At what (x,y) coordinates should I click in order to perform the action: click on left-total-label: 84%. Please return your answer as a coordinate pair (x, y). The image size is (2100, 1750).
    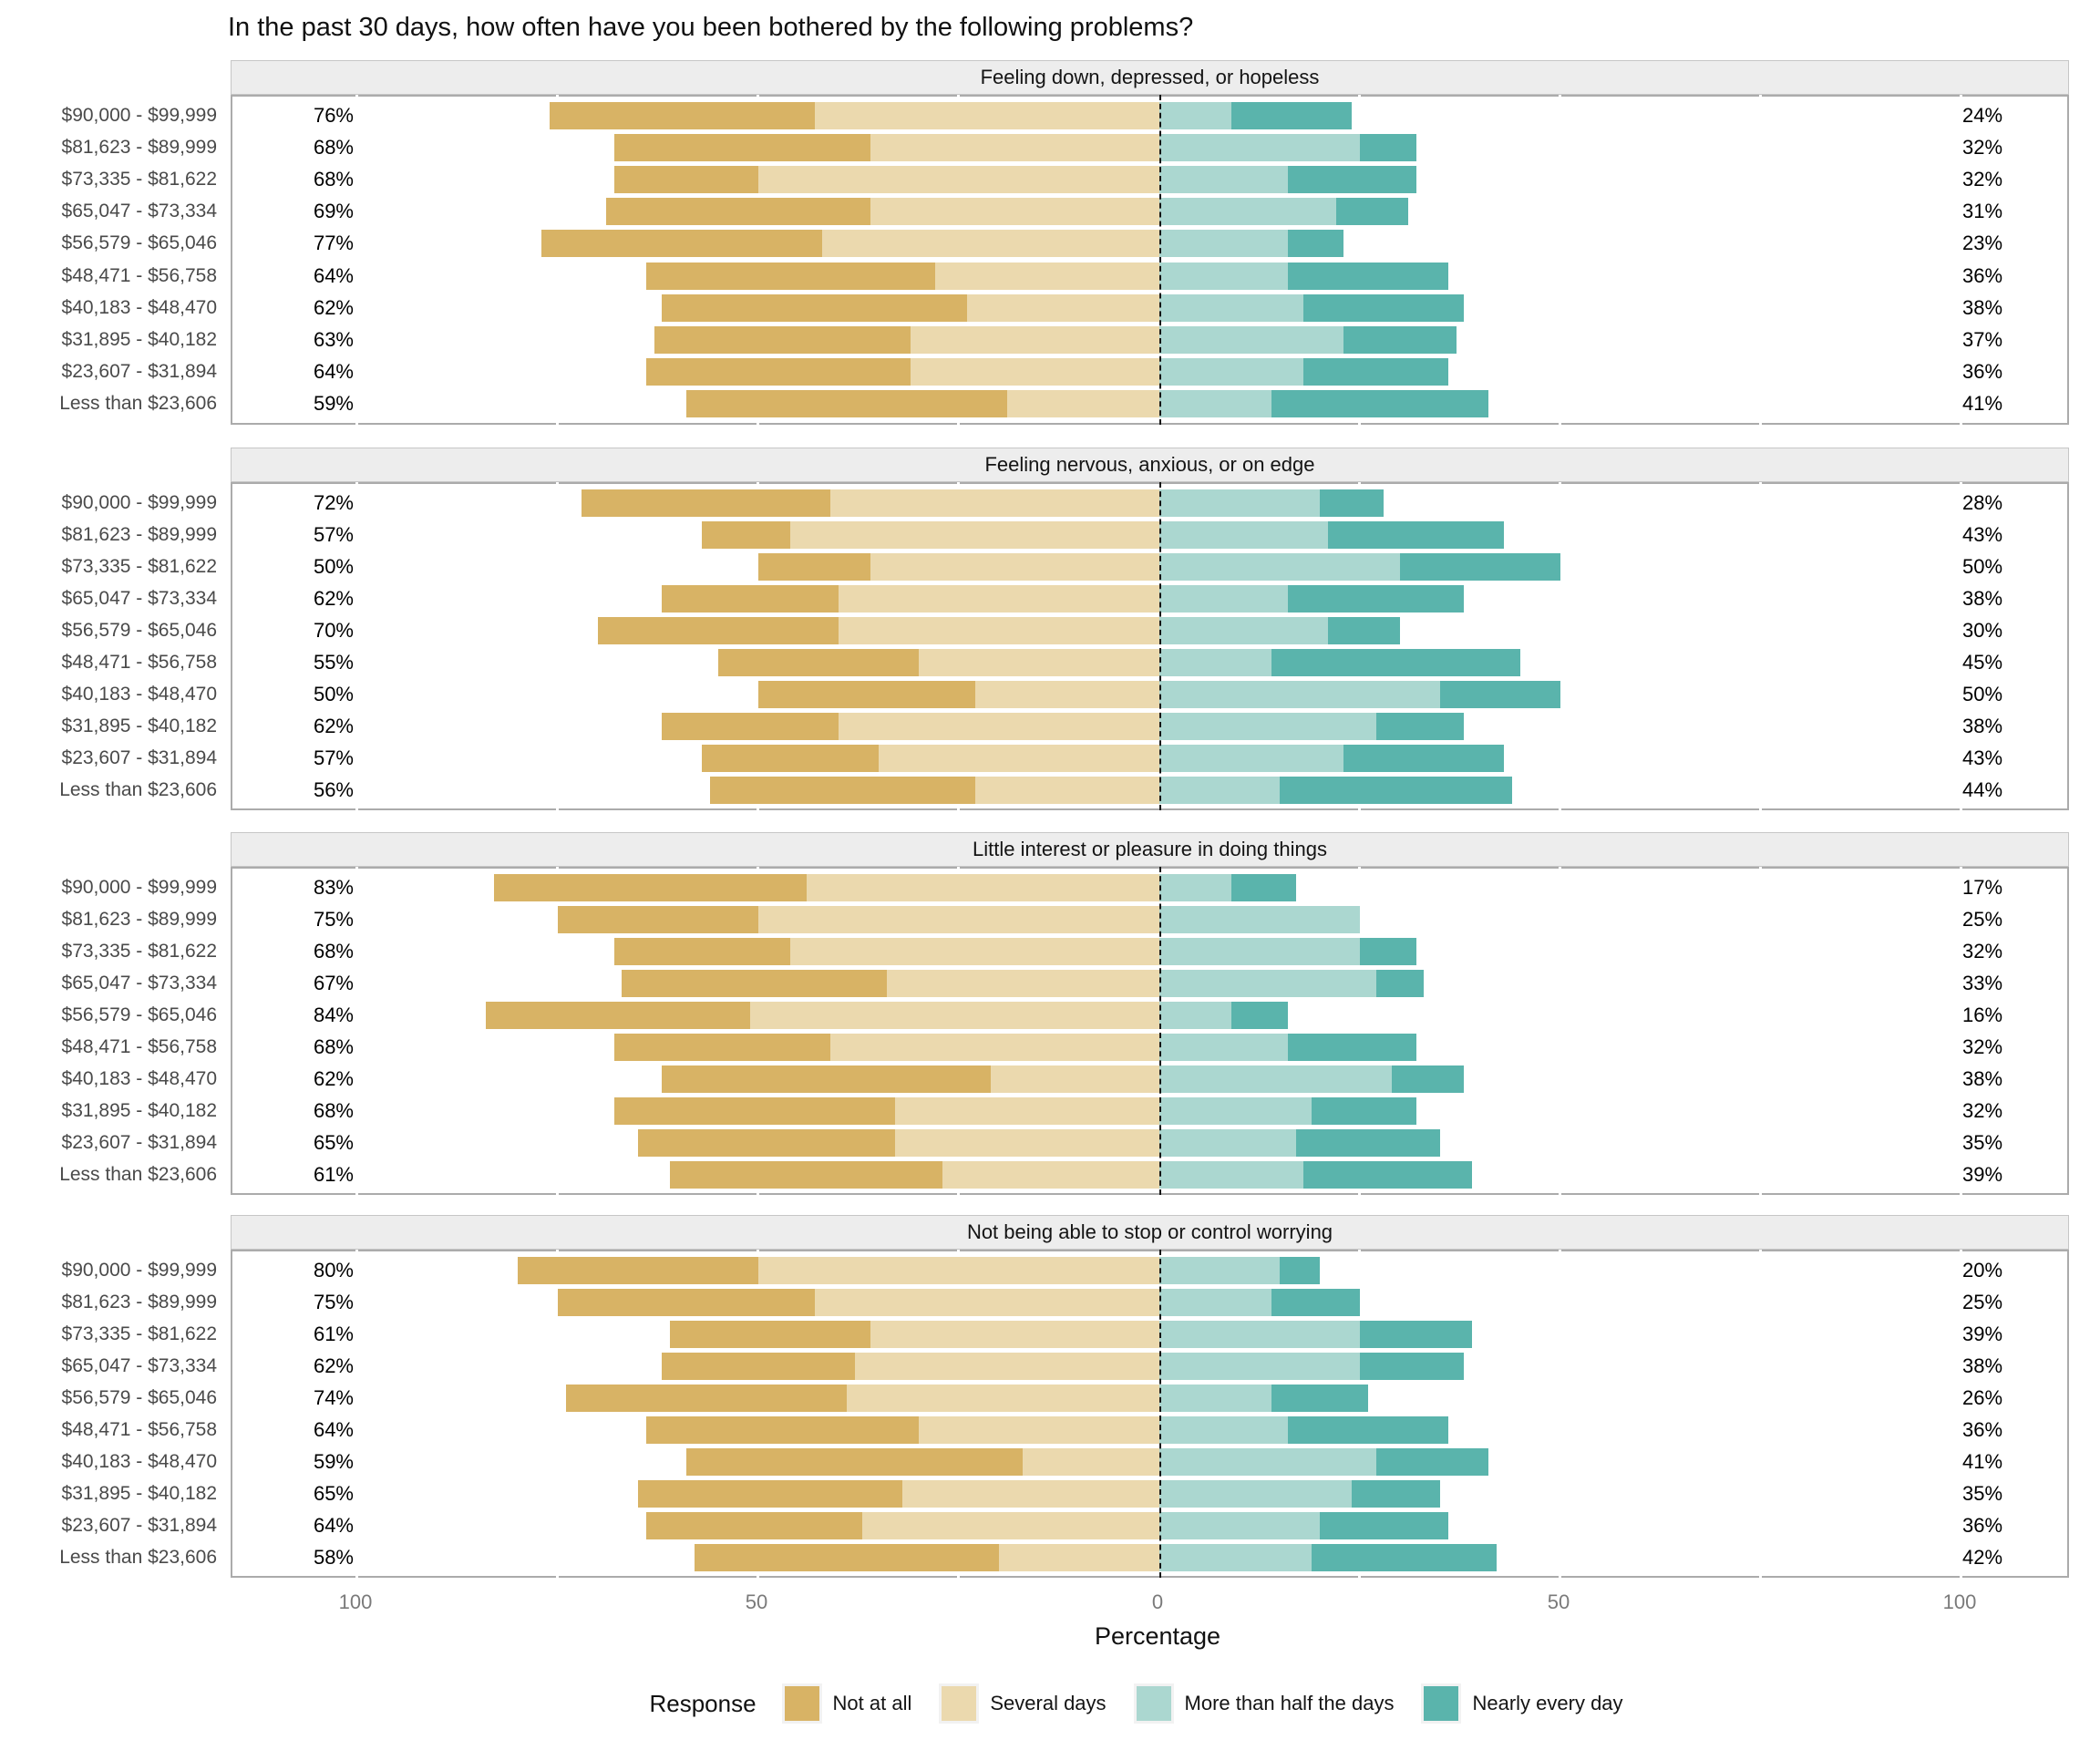
    Looking at the image, I should click on (333, 1015).